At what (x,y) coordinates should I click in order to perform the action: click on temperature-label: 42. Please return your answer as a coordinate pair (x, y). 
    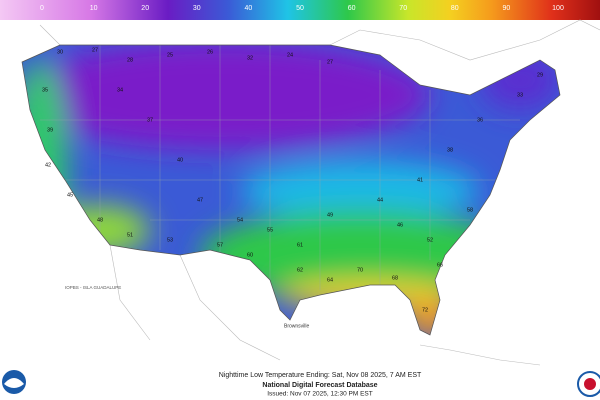
    Looking at the image, I should click on (48, 165).